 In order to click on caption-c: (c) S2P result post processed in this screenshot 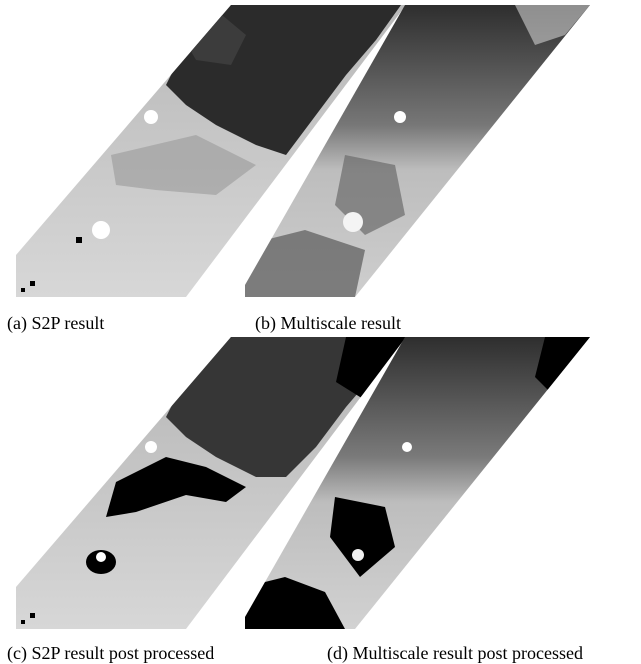, I will do `click(111, 653)`.